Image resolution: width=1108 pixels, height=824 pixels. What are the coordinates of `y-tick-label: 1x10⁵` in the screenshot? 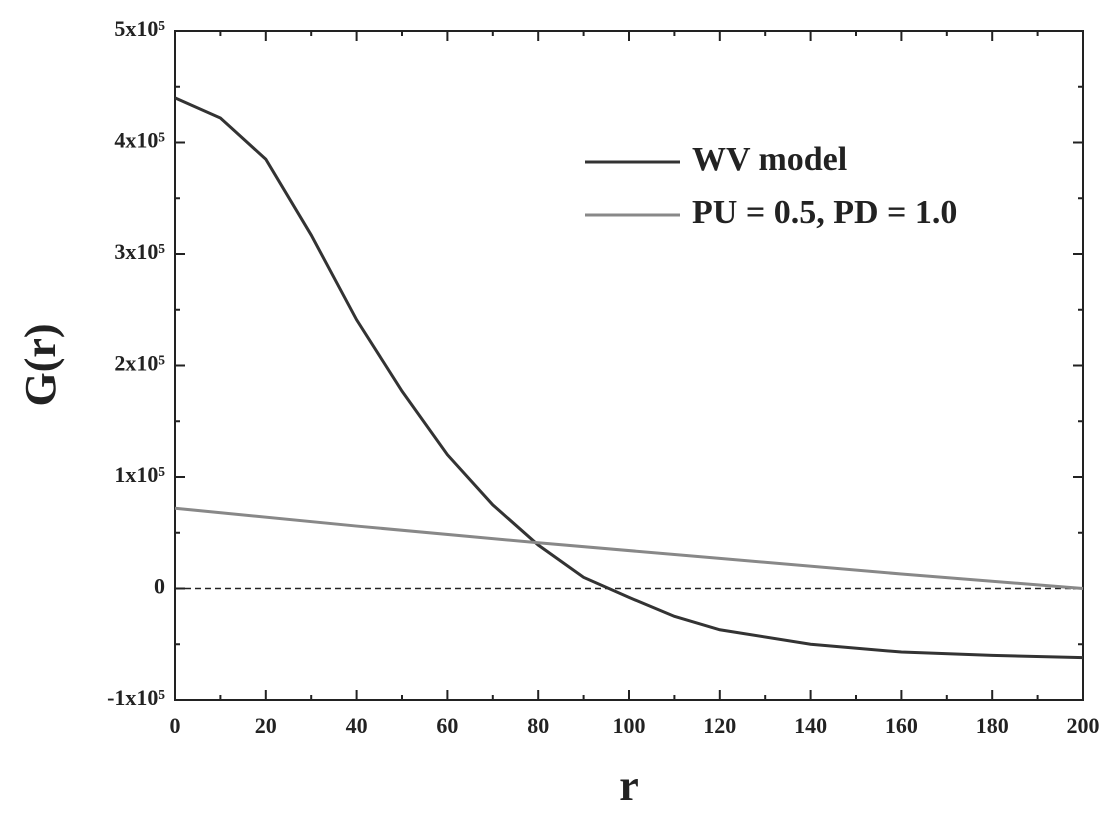 It's located at (139, 474).